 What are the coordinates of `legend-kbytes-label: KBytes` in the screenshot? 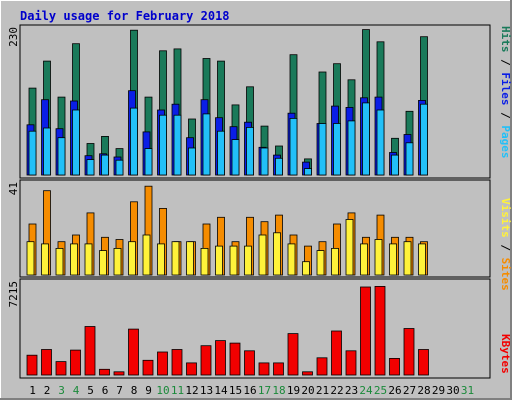 It's located at (505, 354).